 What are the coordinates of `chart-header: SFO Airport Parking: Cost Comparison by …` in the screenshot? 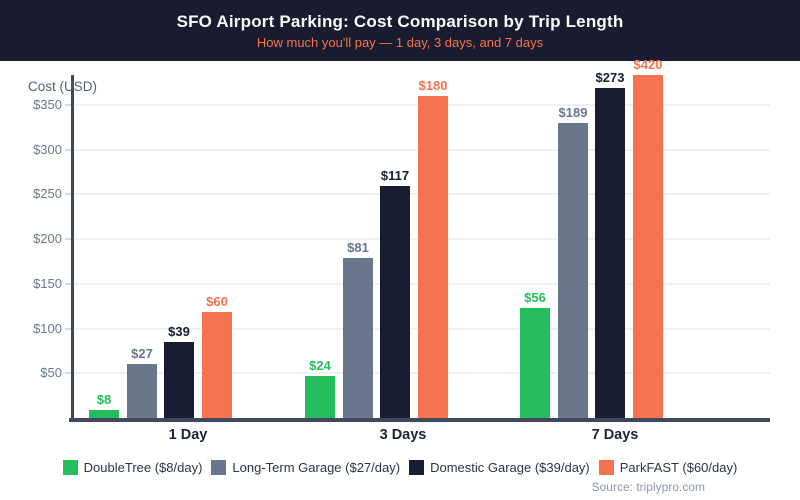 It's located at (400, 30).